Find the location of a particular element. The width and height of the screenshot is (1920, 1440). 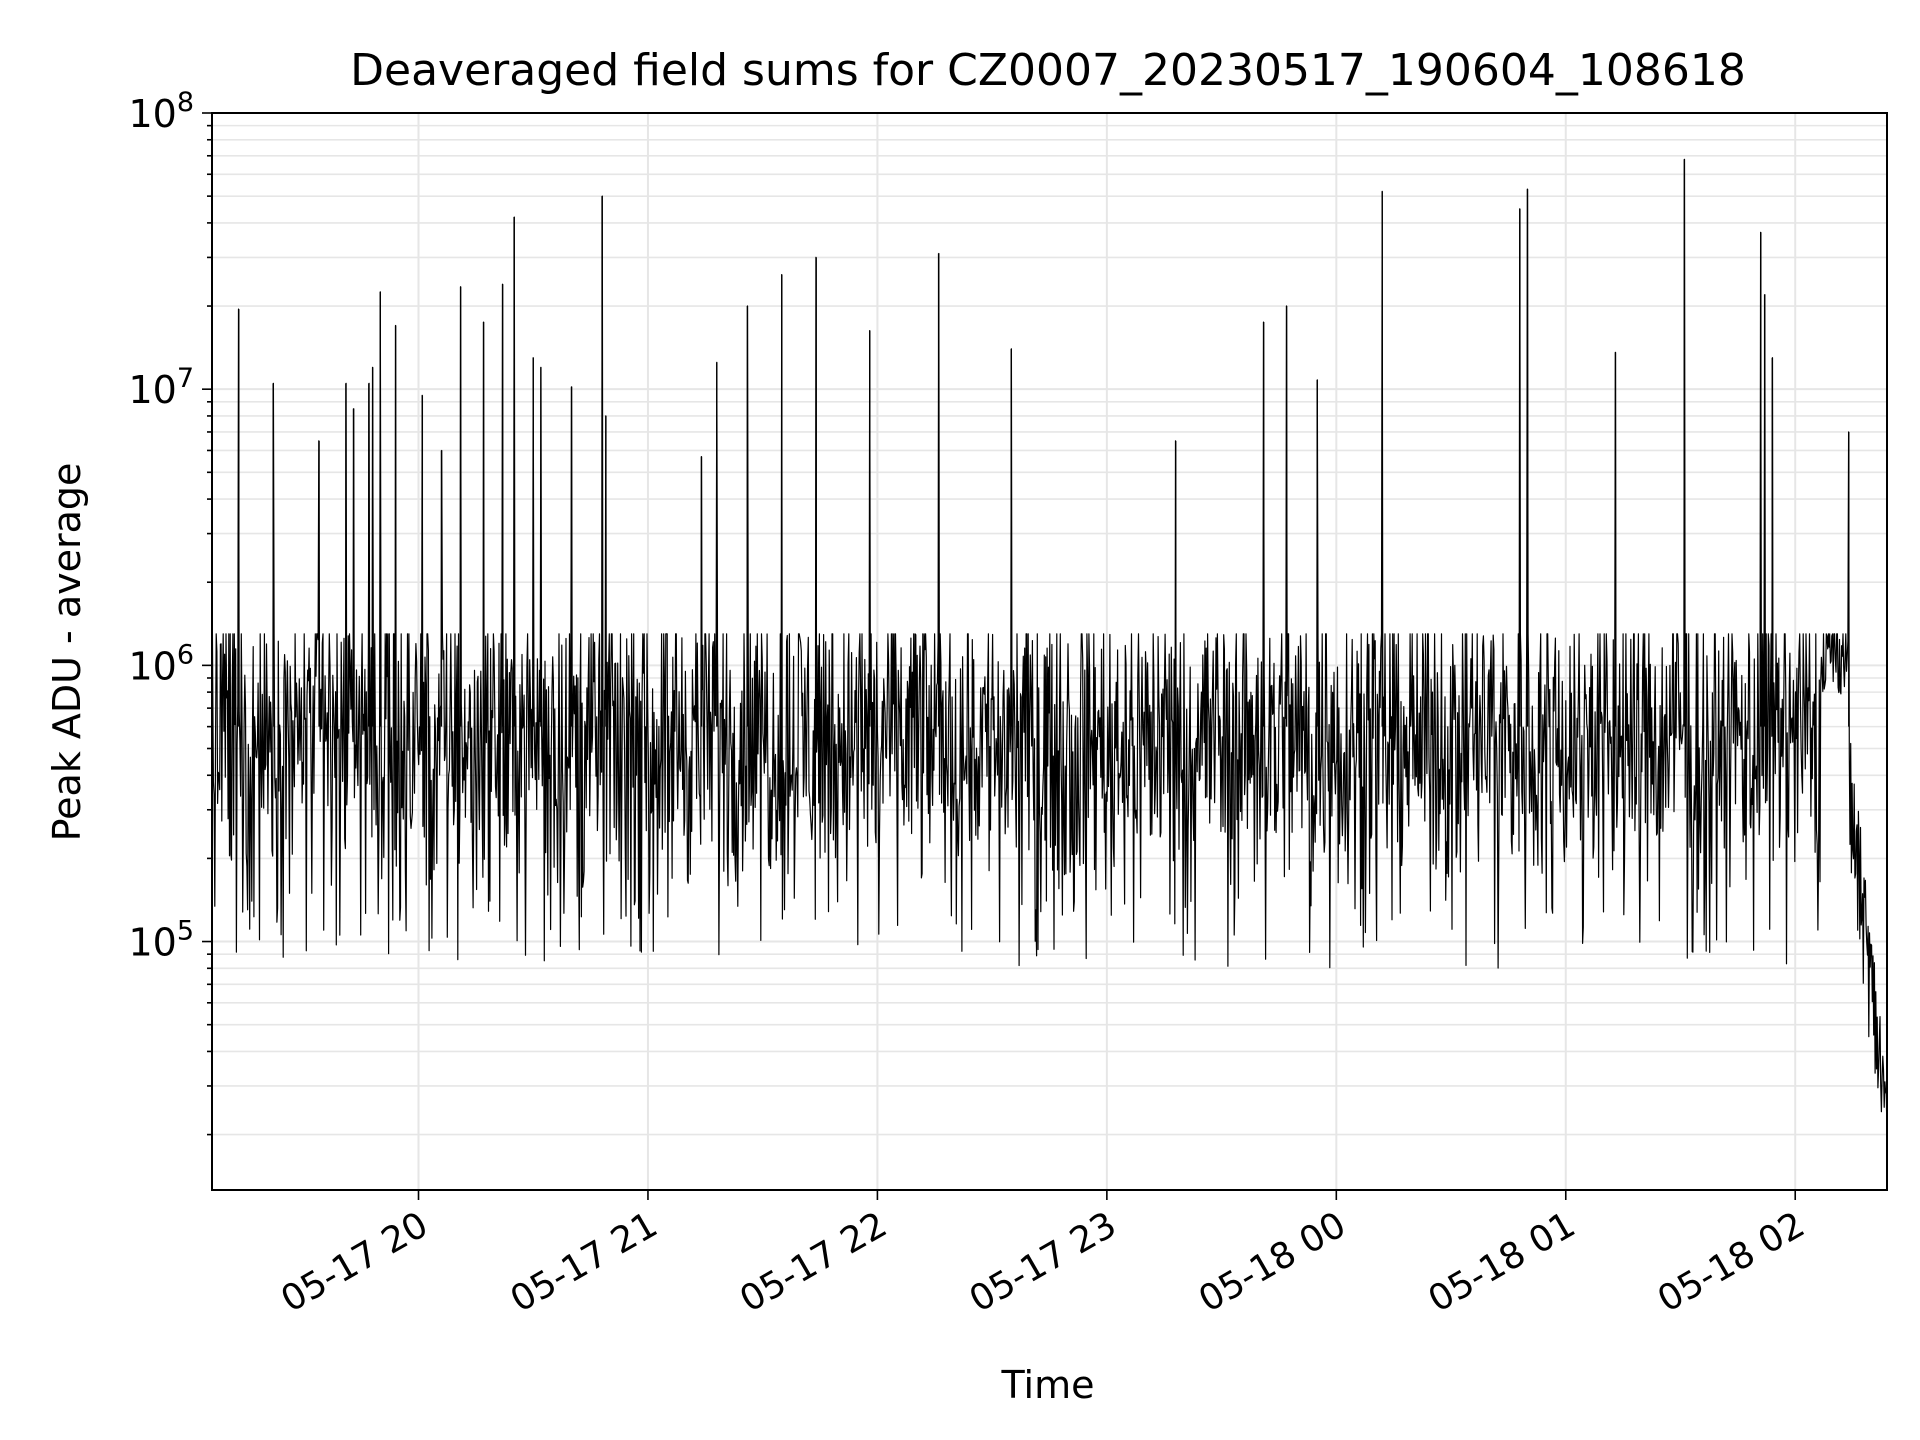

x-axis-label: Time is located at coordinates (1048, 1385).